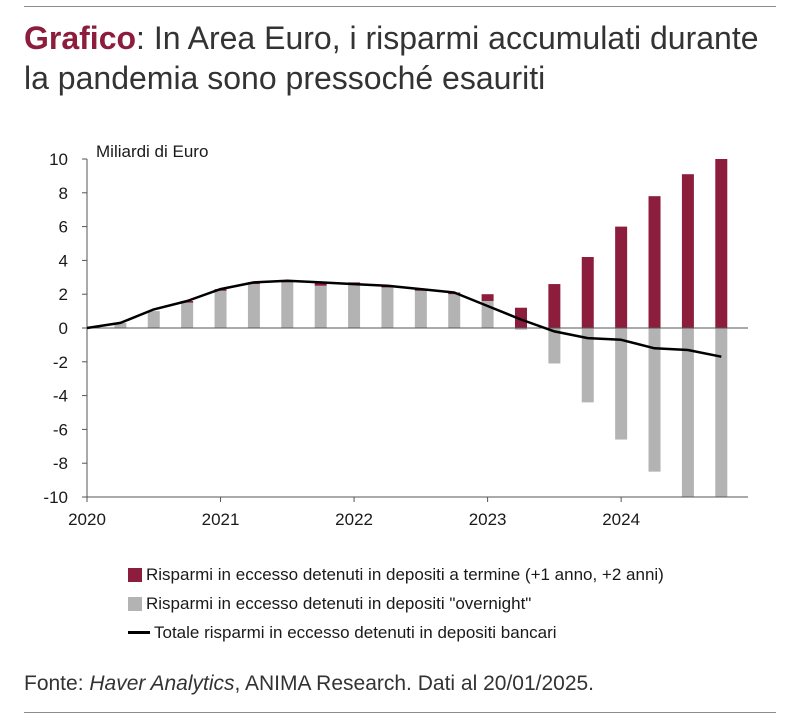 This screenshot has height=720, width=800. Describe the element at coordinates (400, 6) in the screenshot. I see `top-divider` at that location.